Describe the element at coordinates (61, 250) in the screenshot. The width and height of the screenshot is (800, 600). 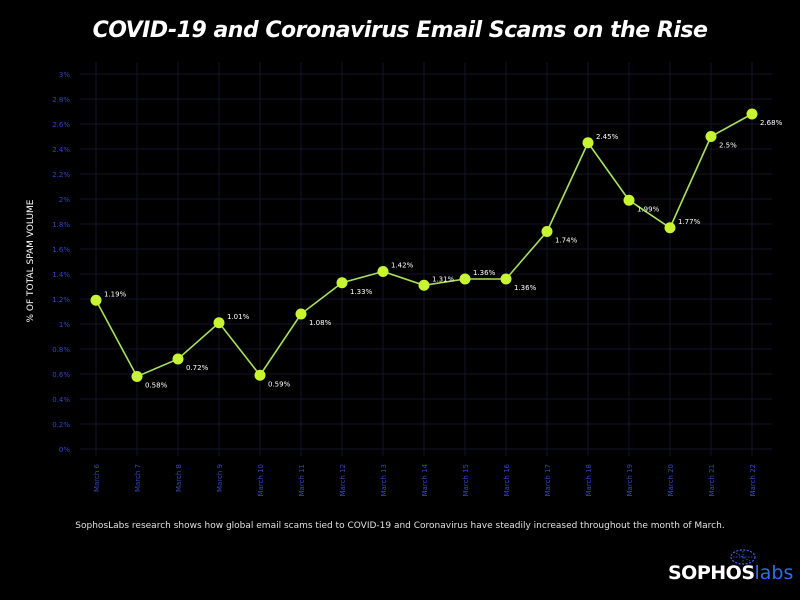
I see `y-tick-label: 1.6%` at that location.